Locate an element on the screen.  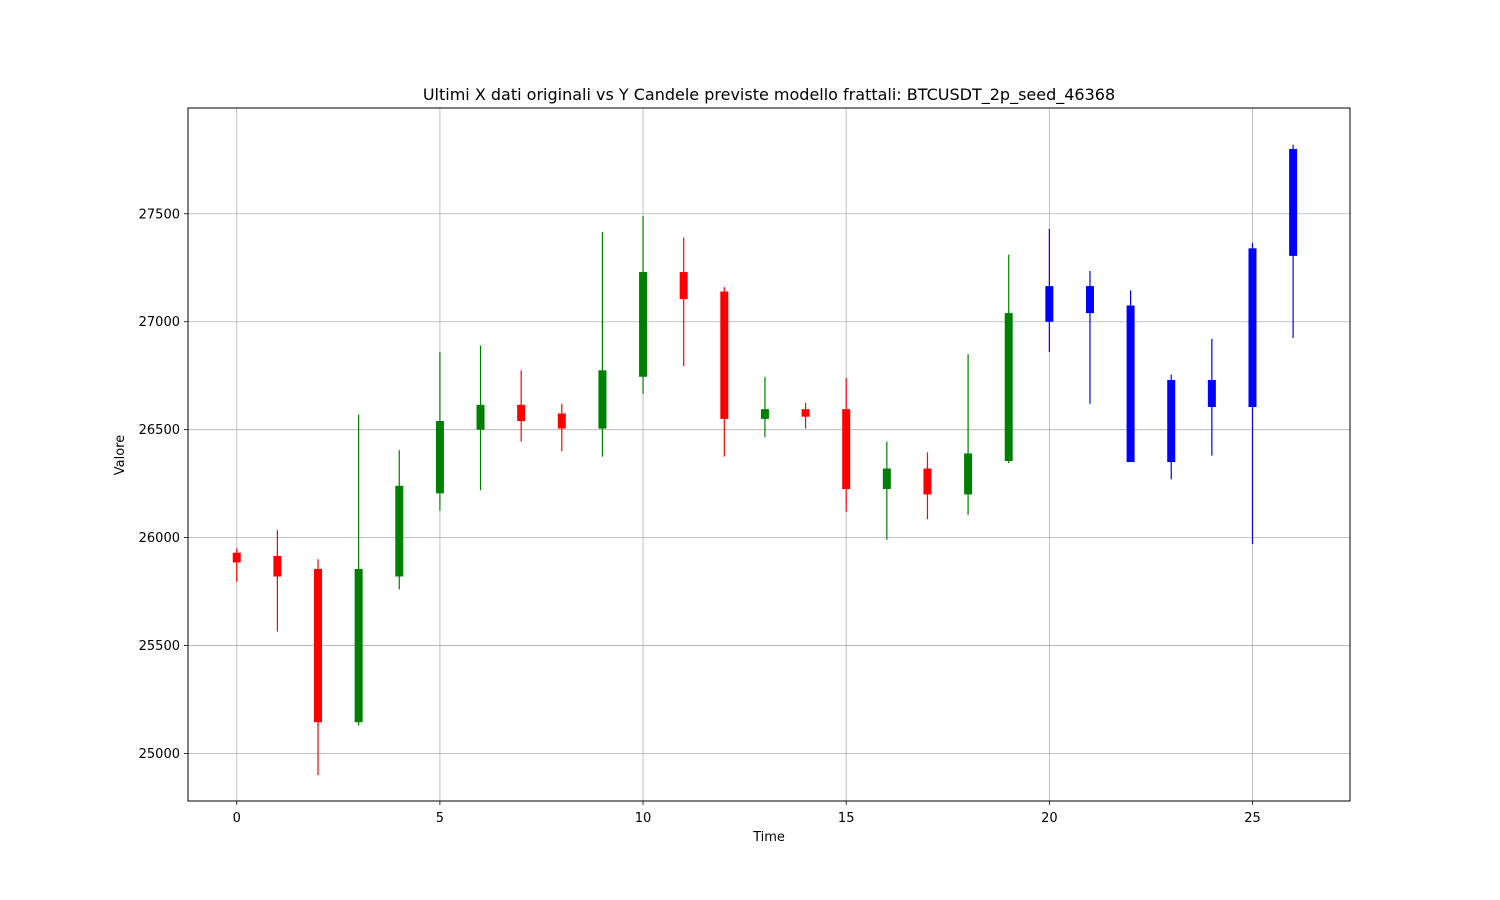
y-tick-label: 27500 is located at coordinates (159, 214).